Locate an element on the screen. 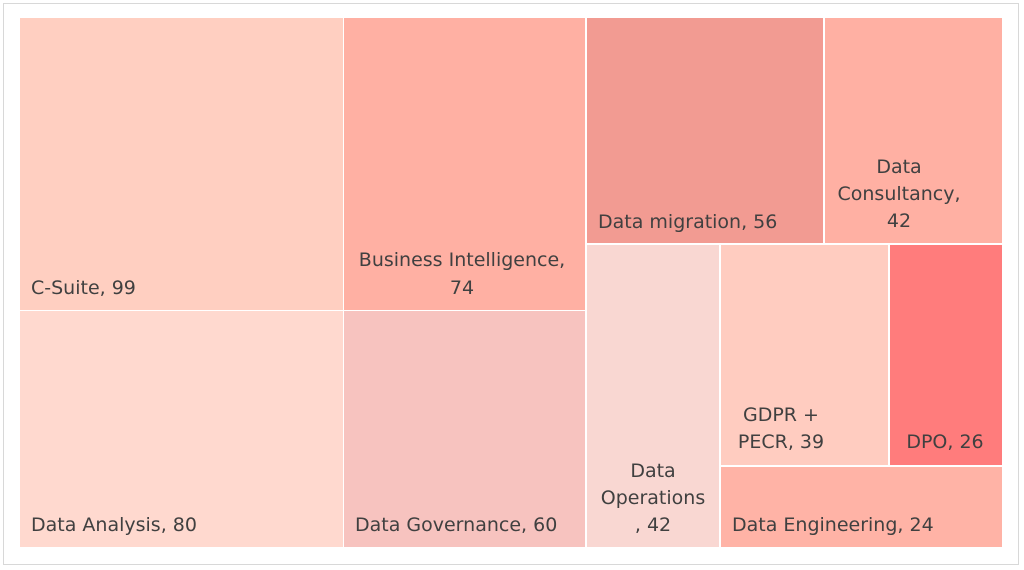 The width and height of the screenshot is (1024, 570). treemap-tile-label: DPO, 26 is located at coordinates (944, 442).